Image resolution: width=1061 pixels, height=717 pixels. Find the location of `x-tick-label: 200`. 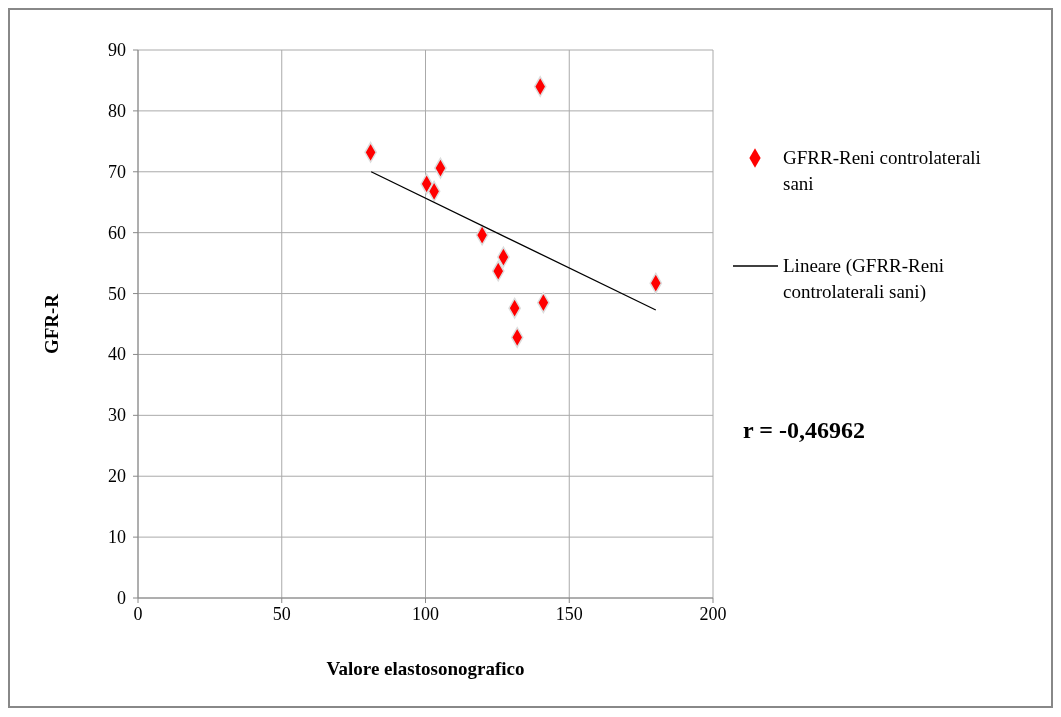

x-tick-label: 200 is located at coordinates (713, 614).